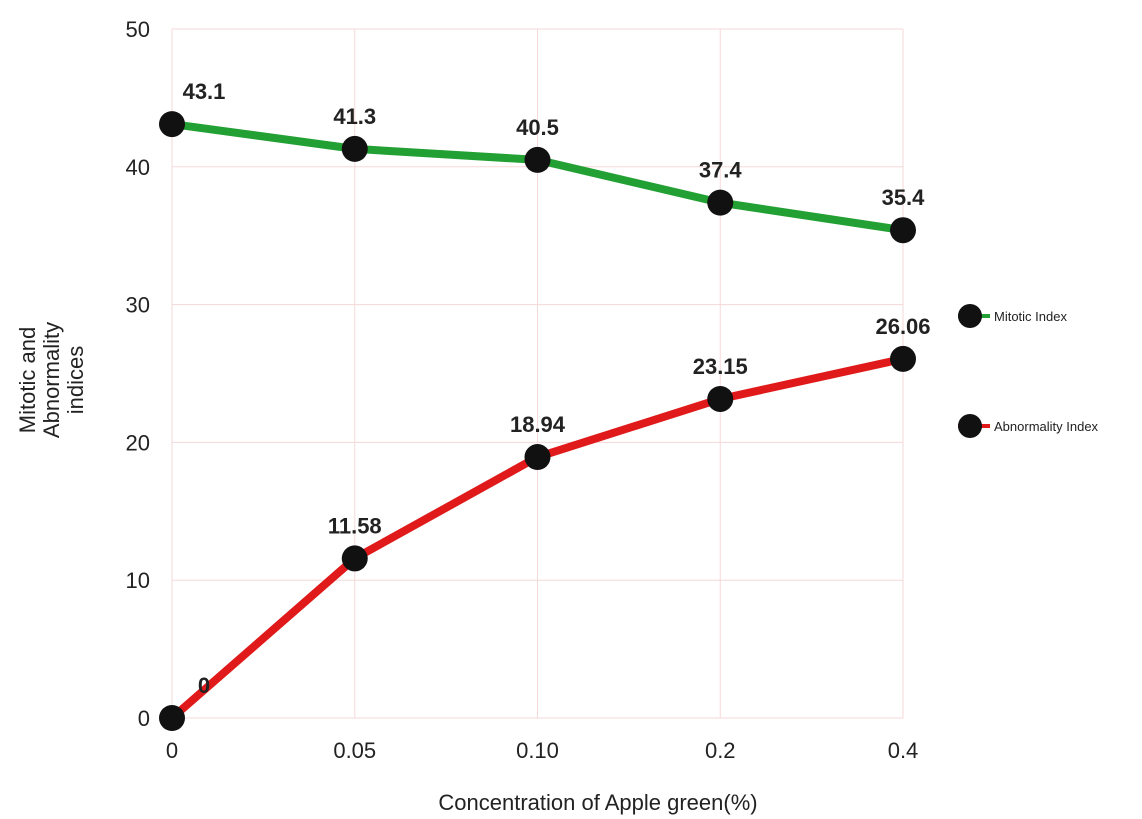 The width and height of the screenshot is (1142, 819). Describe the element at coordinates (138, 580) in the screenshot. I see `y-tick-label: 10` at that location.